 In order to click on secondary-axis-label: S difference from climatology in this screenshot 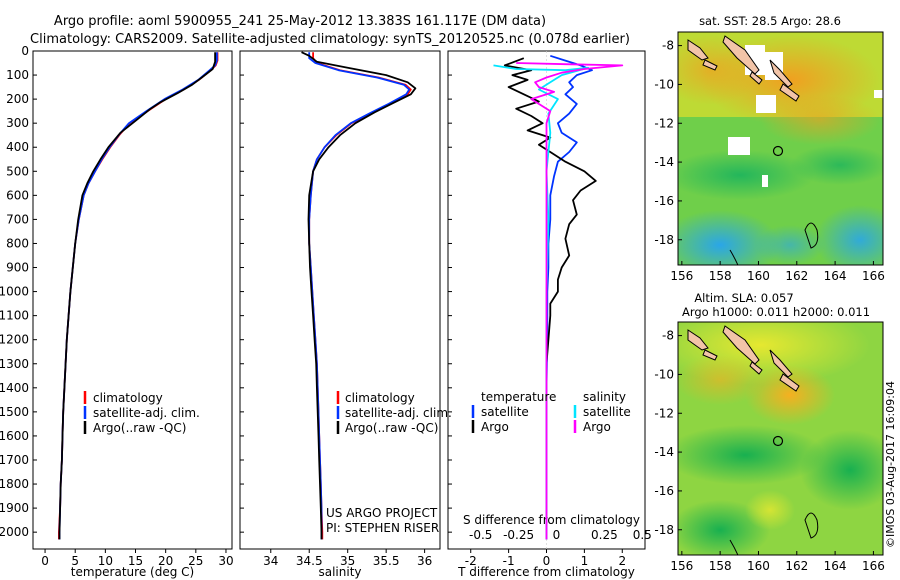, I will do `click(551, 520)`.